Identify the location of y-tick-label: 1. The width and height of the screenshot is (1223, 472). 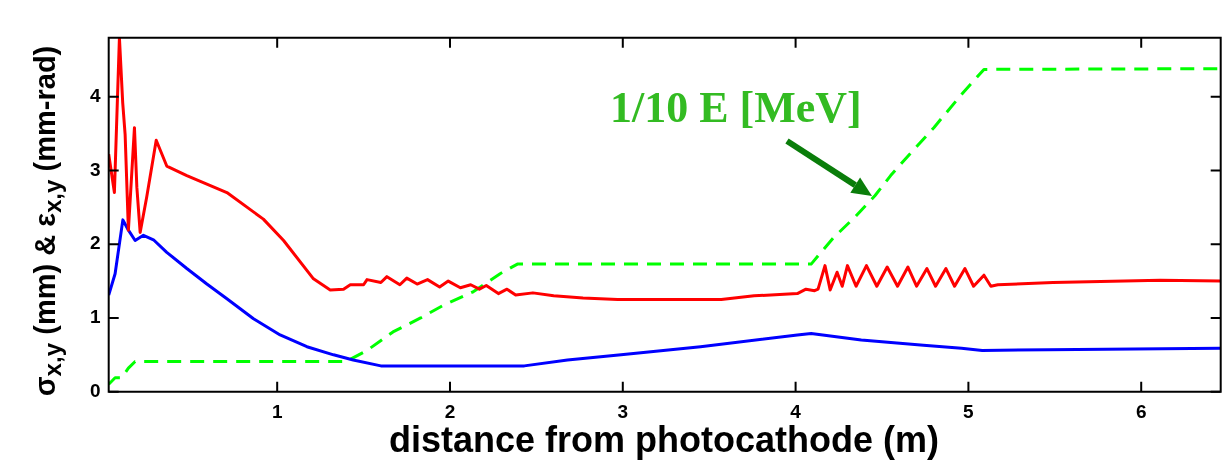
(96, 317).